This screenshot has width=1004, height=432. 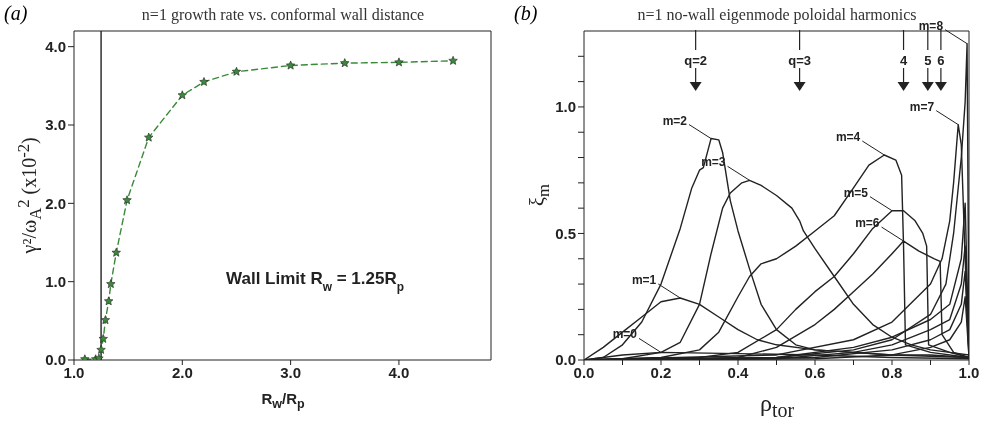 What do you see at coordinates (315, 282) in the screenshot?
I see `ref-line-label: Wall Limit R$_{w}$ = 1.25R$_{p}$` at bounding box center [315, 282].